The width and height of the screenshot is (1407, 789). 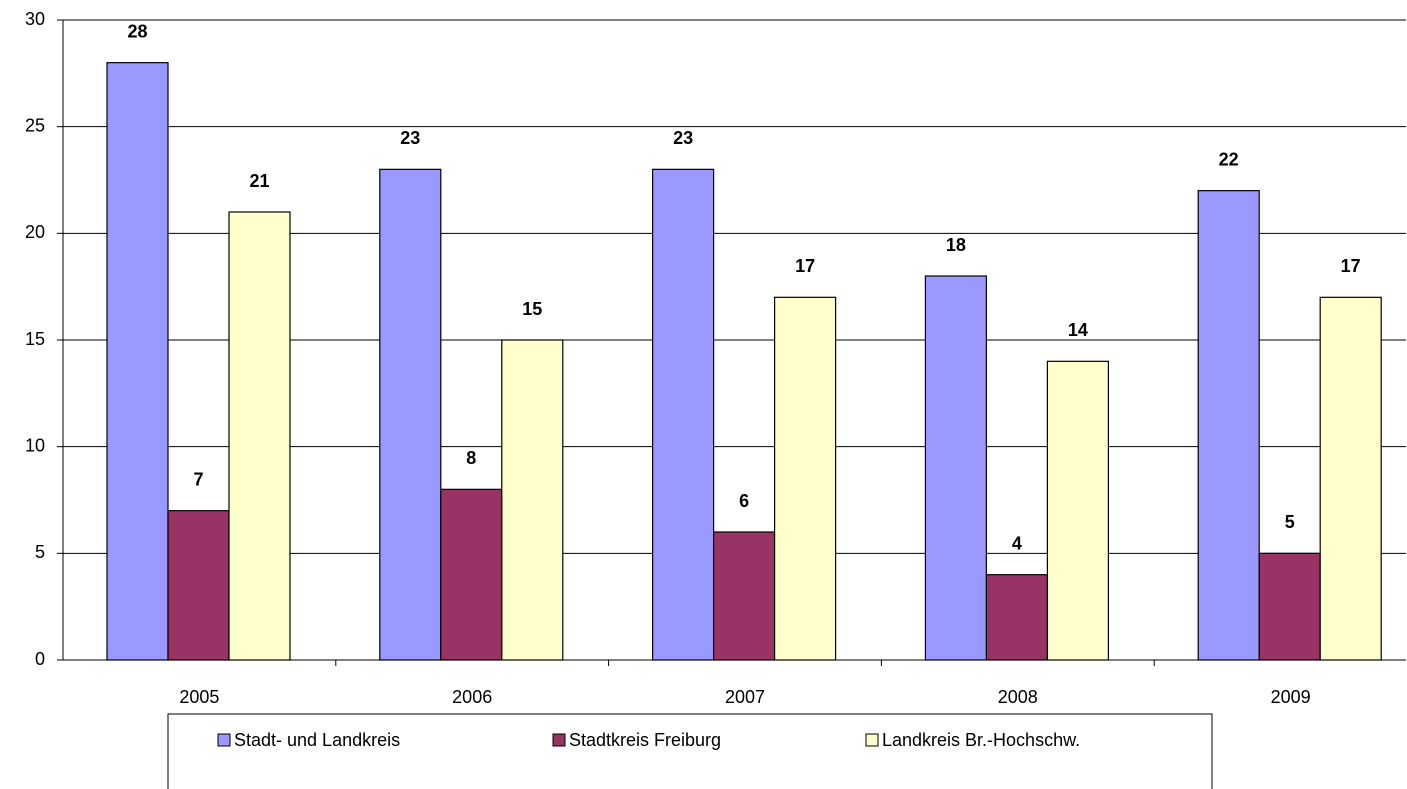 What do you see at coordinates (40, 659) in the screenshot?
I see `y-tick-label: 0` at bounding box center [40, 659].